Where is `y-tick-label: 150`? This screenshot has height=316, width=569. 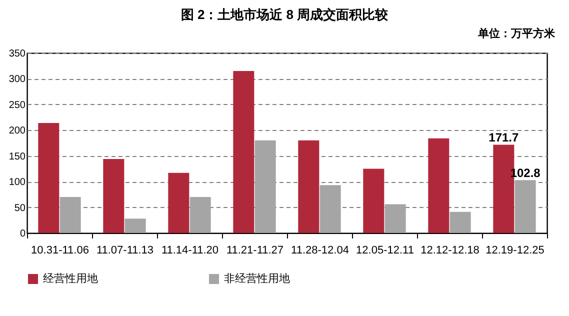
y-tick-label: 150 is located at coordinates (17, 156).